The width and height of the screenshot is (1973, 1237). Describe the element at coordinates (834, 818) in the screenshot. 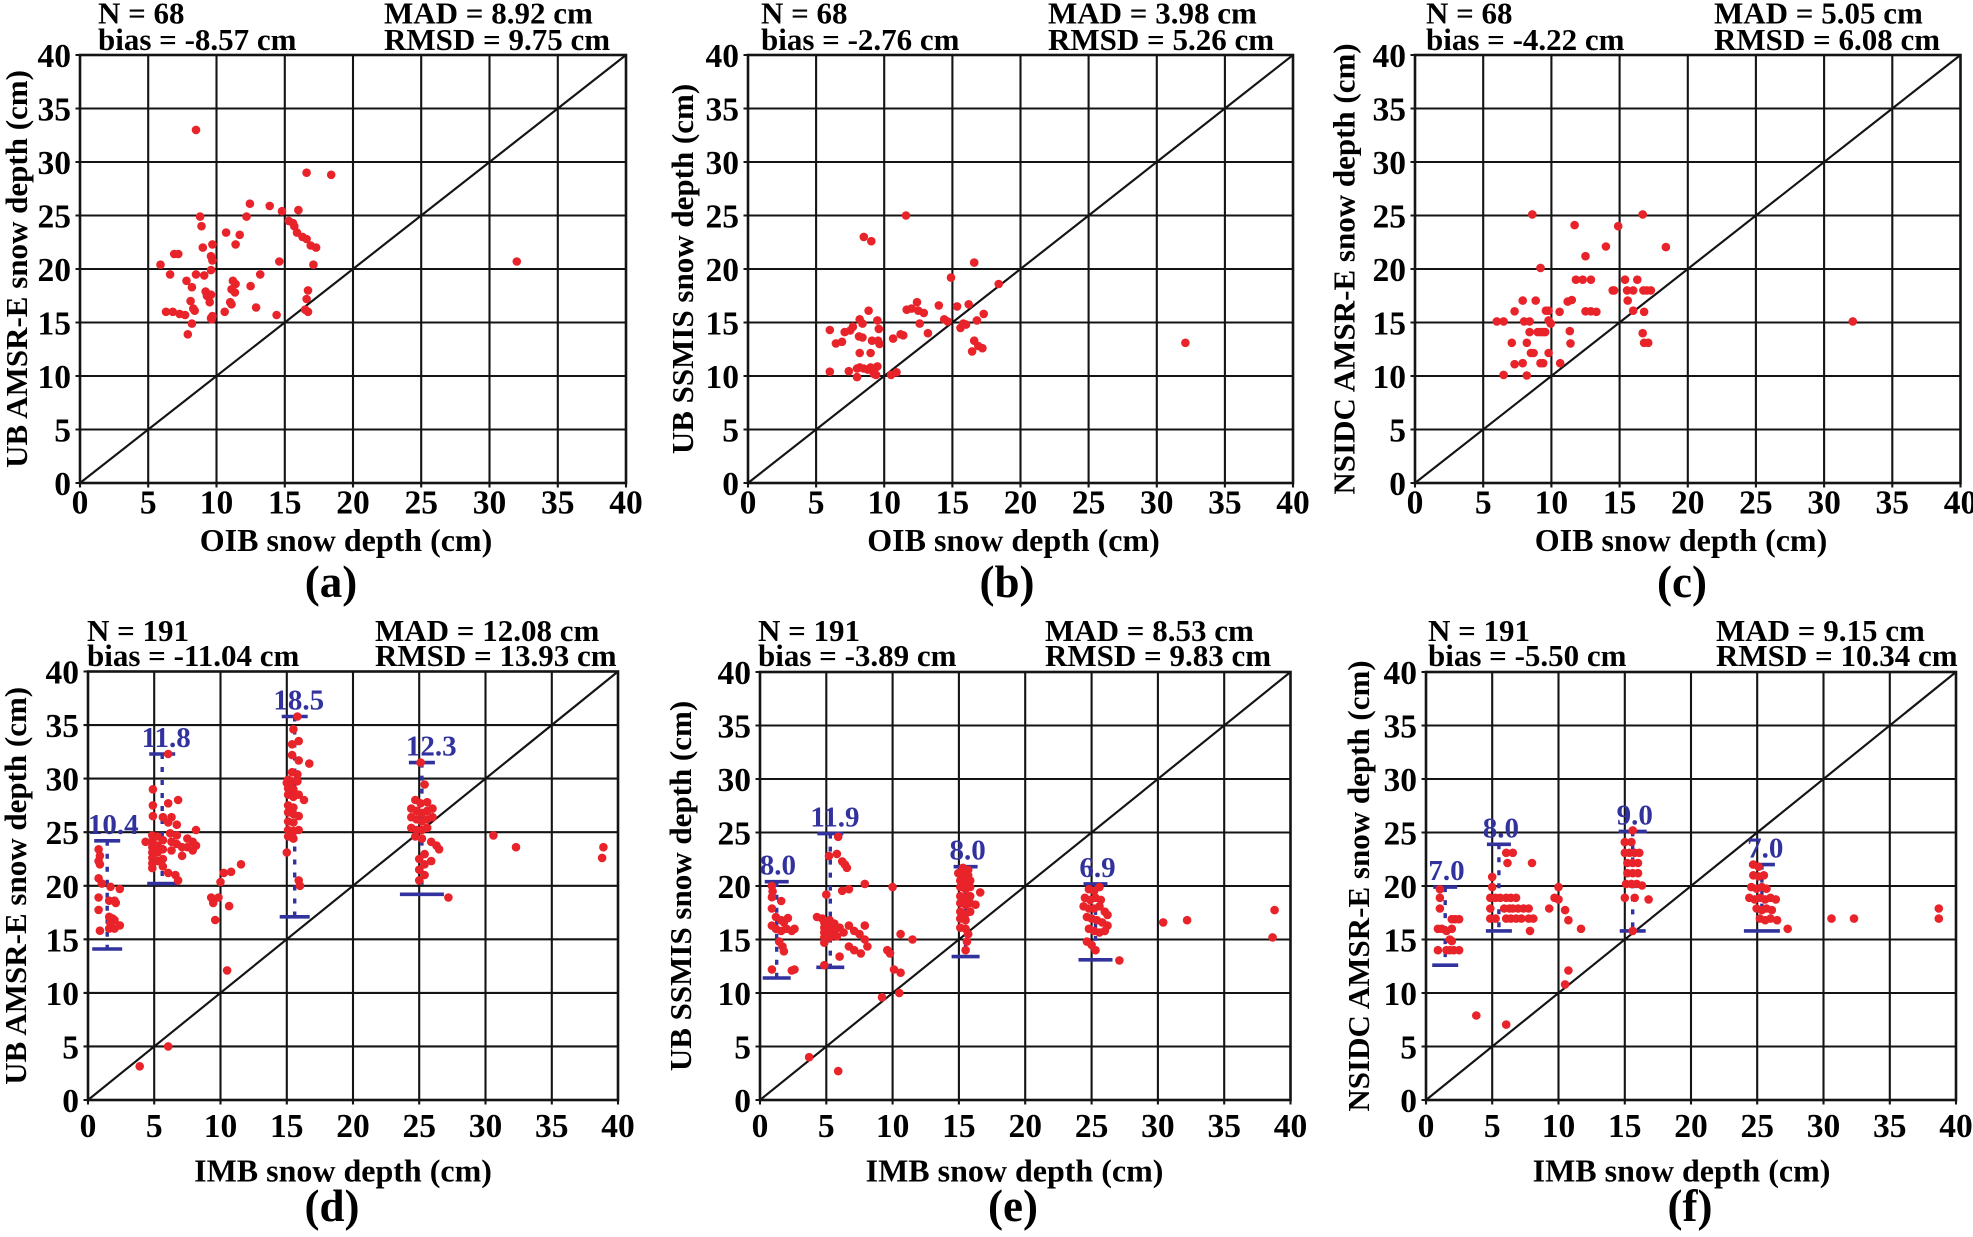

I see `svg-text: 11.9` at that location.